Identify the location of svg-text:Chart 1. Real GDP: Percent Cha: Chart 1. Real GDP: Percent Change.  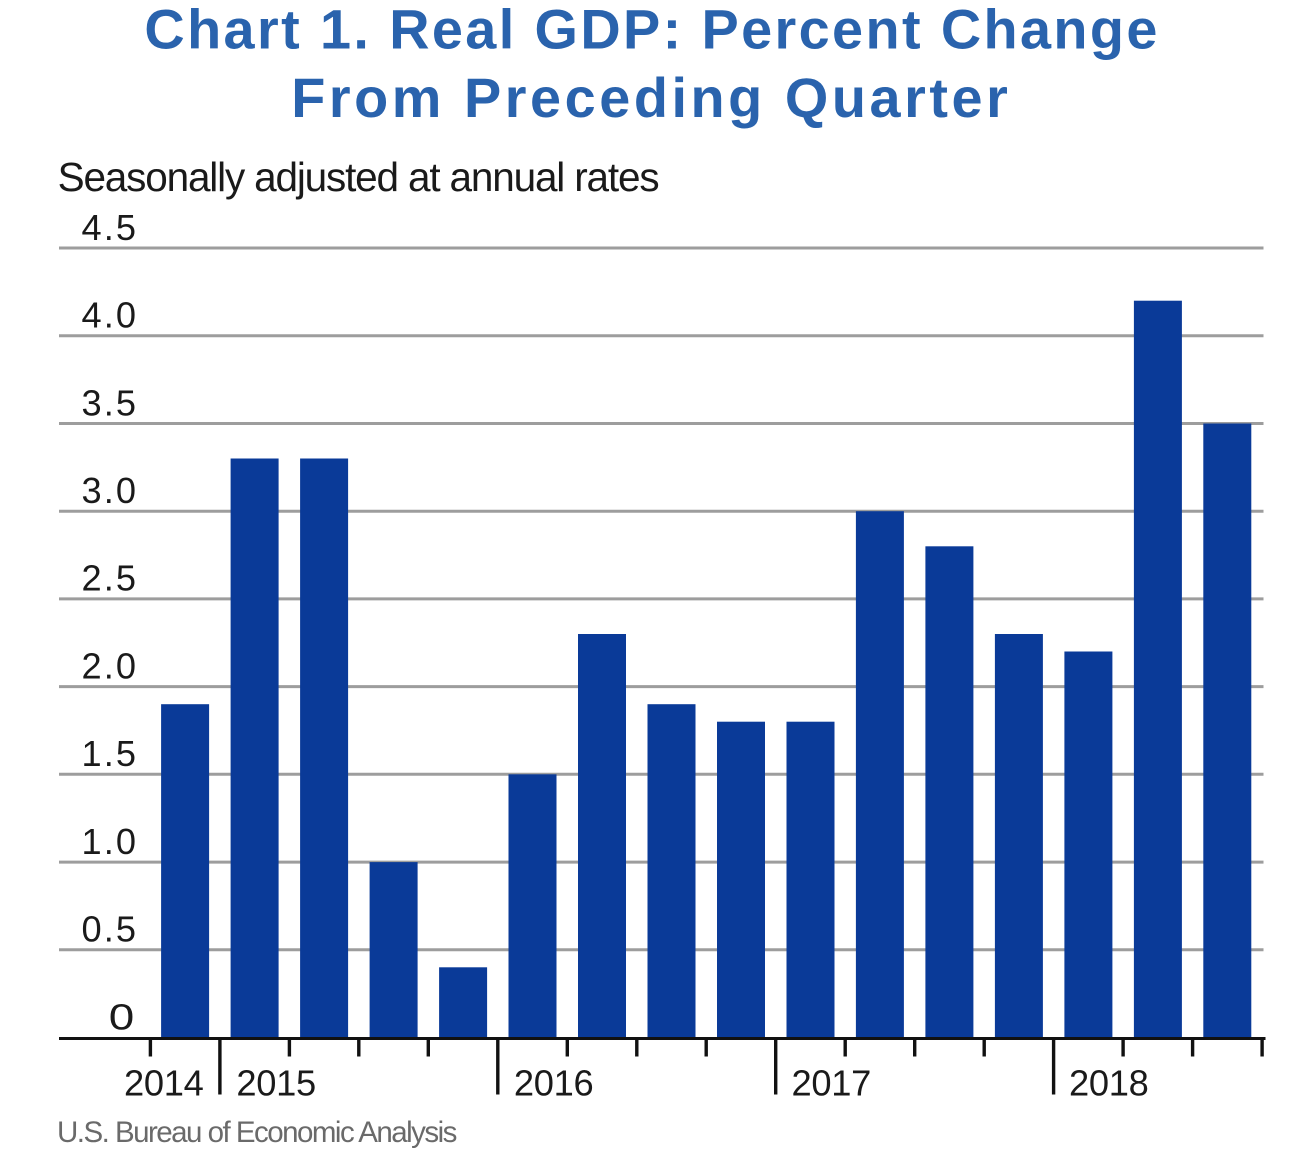
(650, 30).